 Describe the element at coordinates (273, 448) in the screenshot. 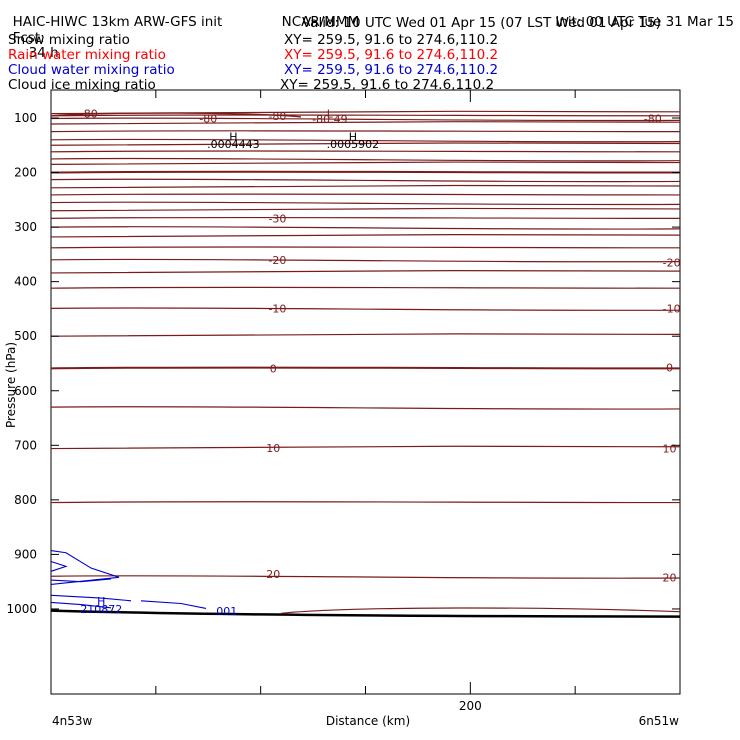

I see `temperature-label-11: 10` at that location.